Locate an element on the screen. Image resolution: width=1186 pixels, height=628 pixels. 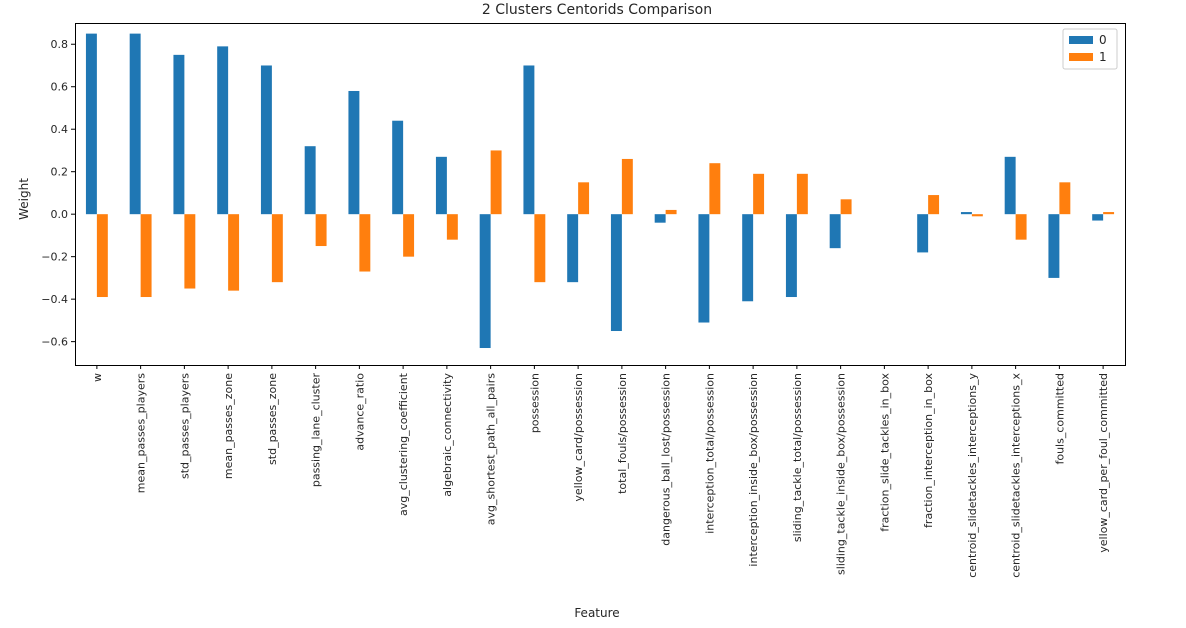
x-tick-label: fraction_slide_tackles_in_box is located at coordinates (884, 452).